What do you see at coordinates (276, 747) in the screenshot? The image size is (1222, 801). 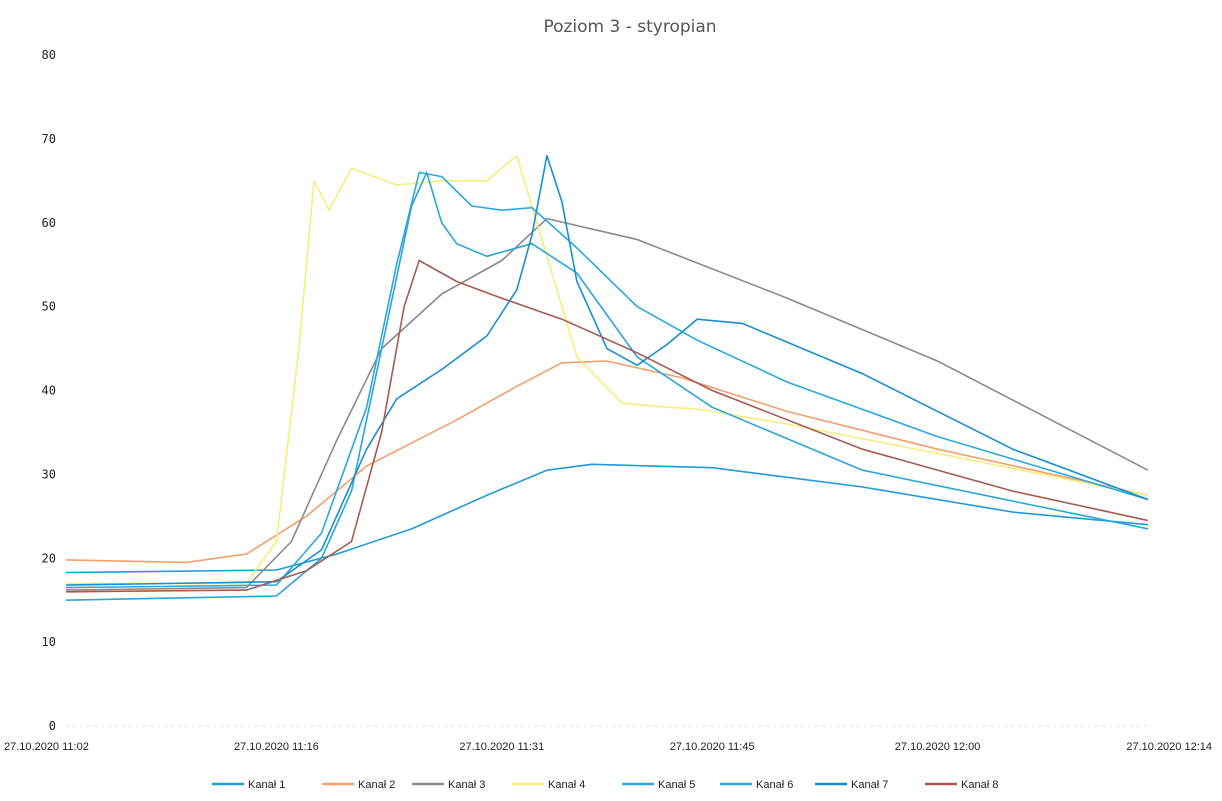 I see `x-tick-label: 27.10.2020 11:16` at bounding box center [276, 747].